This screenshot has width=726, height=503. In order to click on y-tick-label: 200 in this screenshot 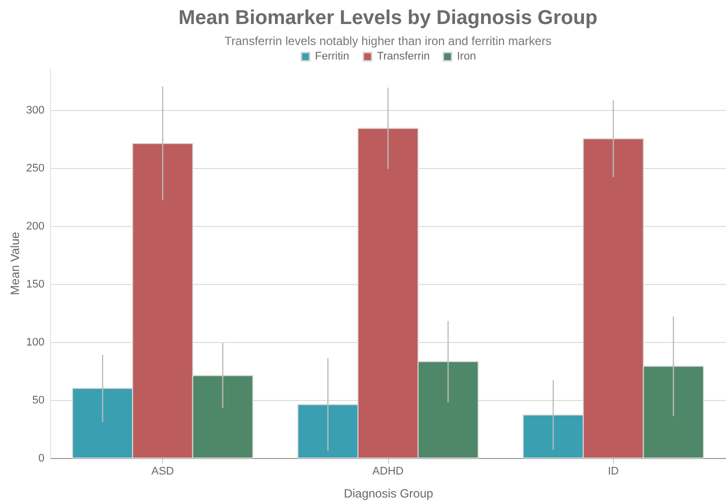, I will do `click(35, 226)`.